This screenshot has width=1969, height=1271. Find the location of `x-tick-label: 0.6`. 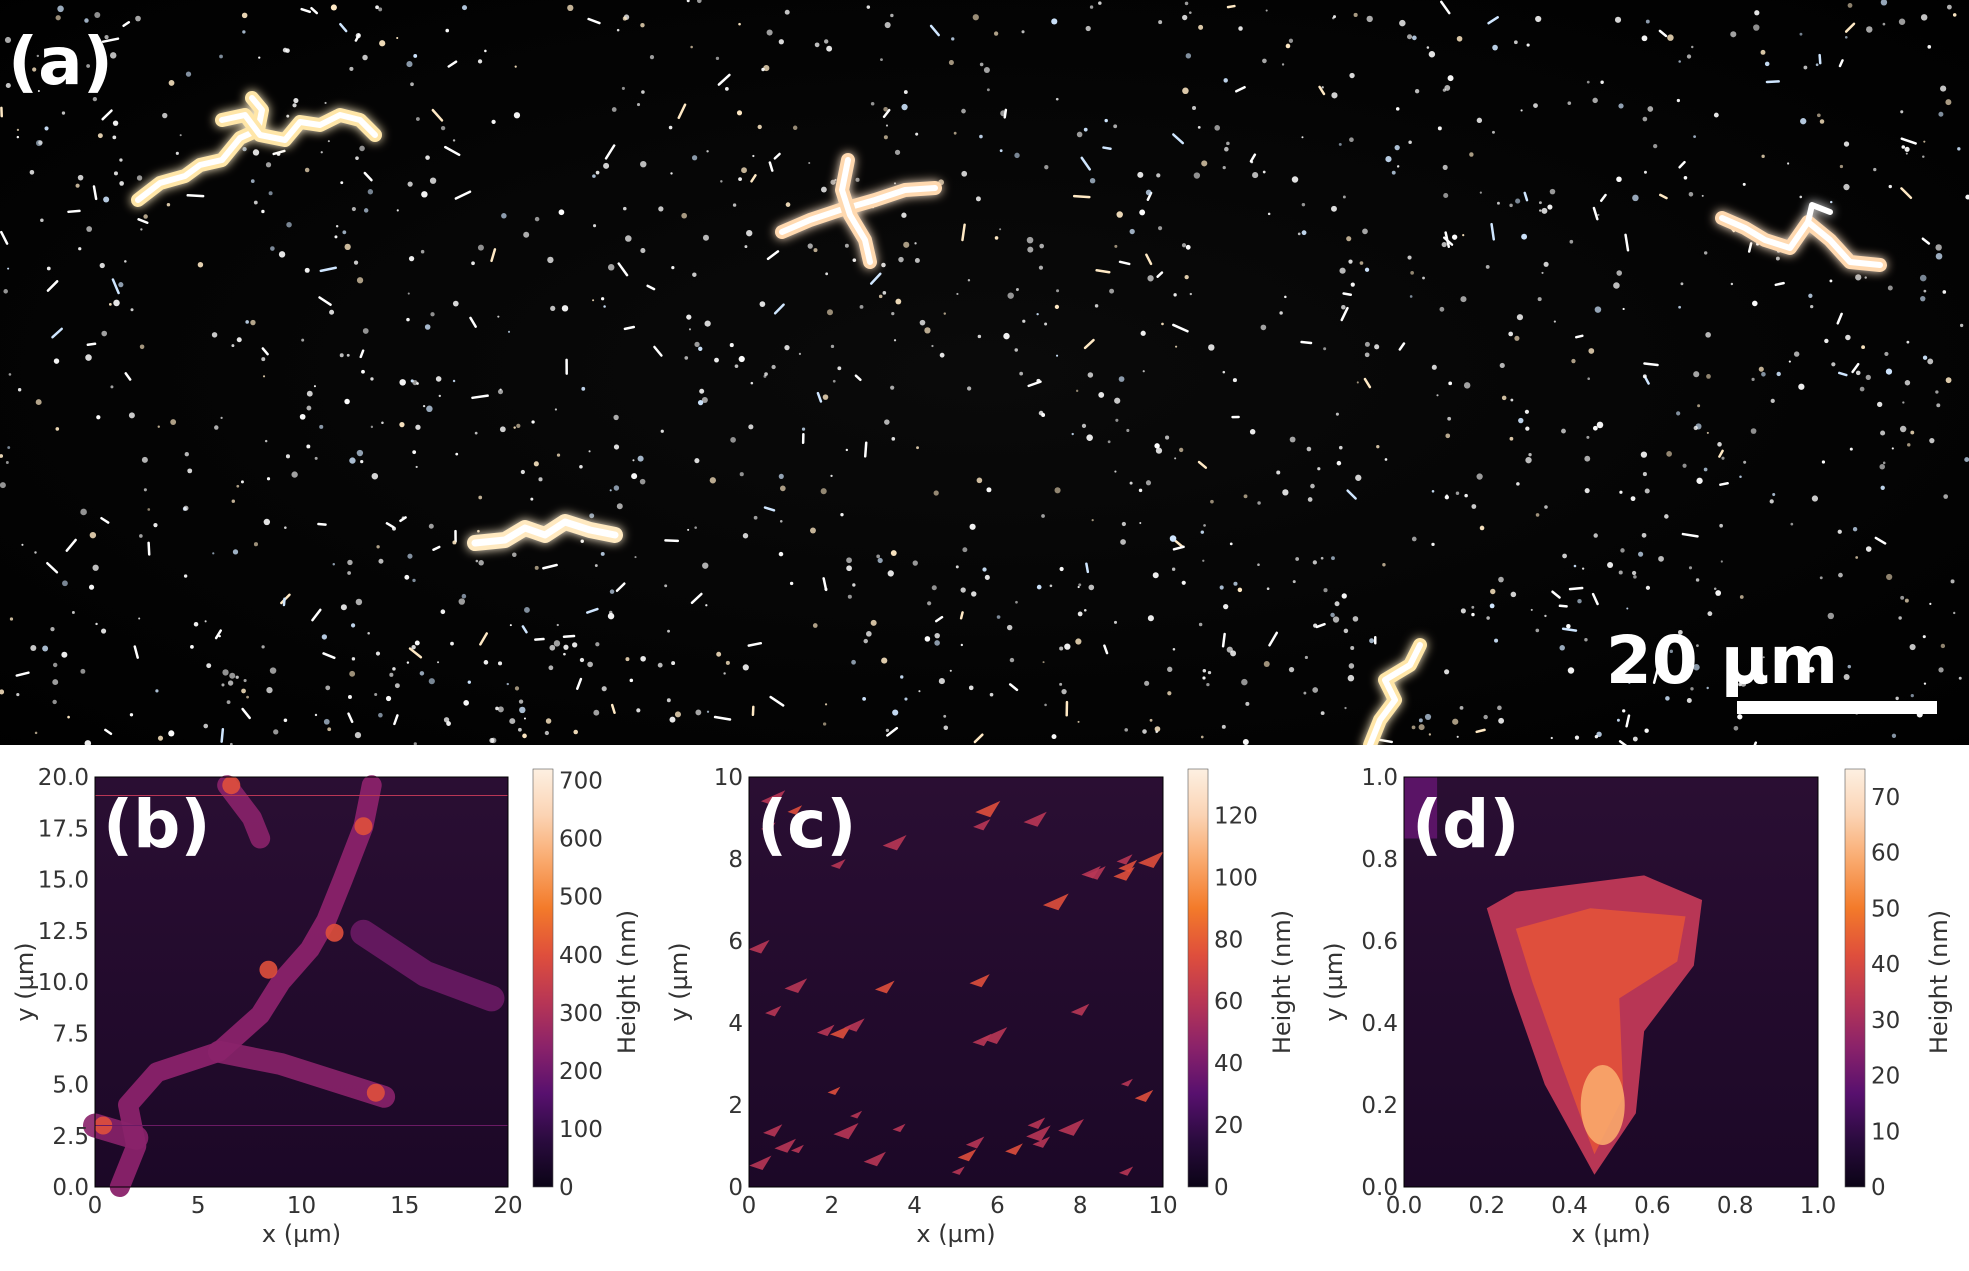

x-tick-label: 0.6 is located at coordinates (1652, 1206).